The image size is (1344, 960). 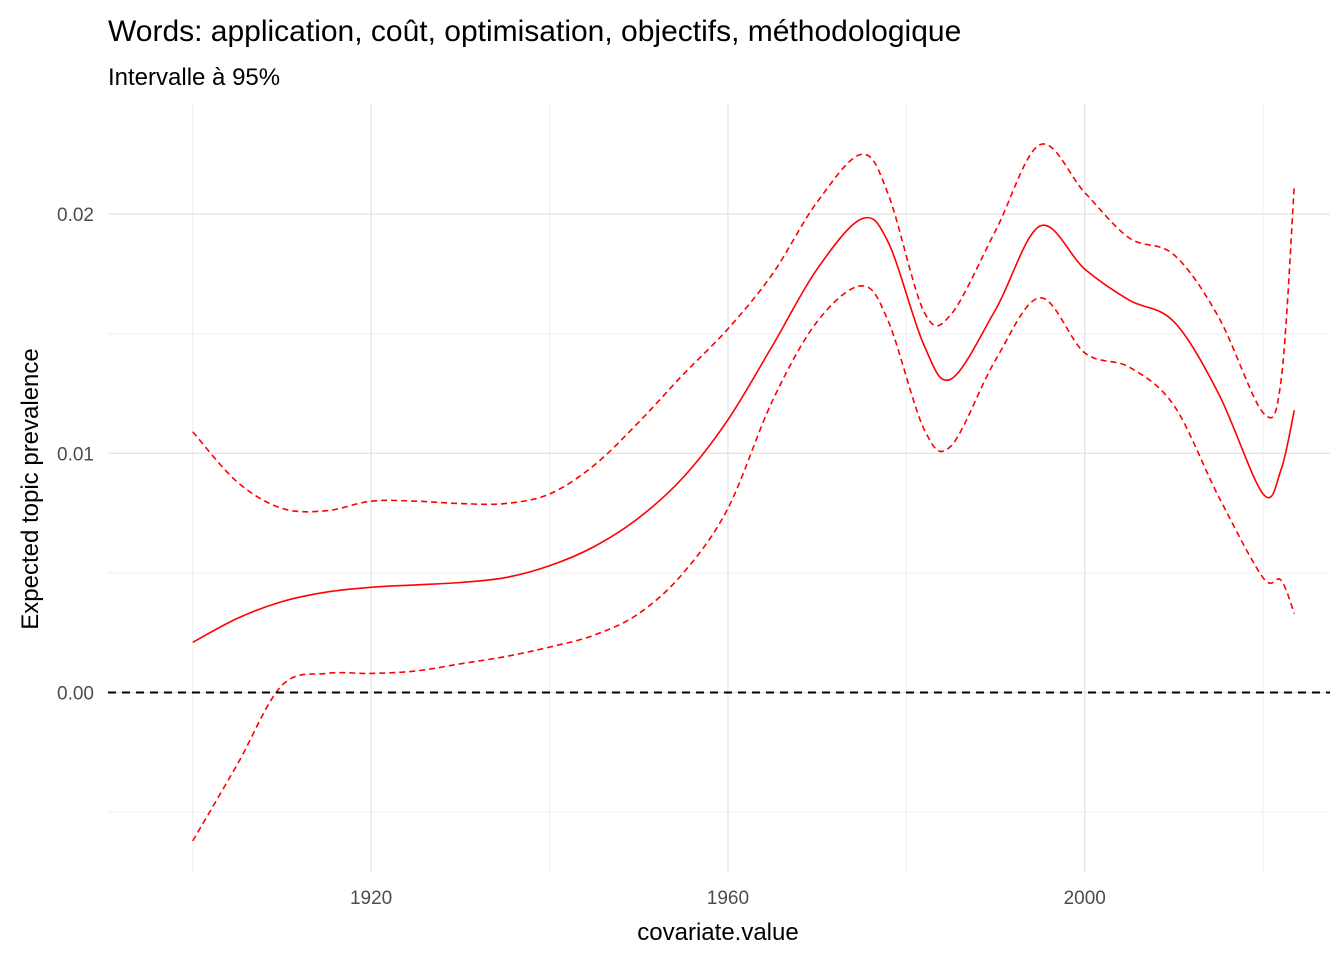 I want to click on x-tick-label: 1960, so click(x=728, y=898).